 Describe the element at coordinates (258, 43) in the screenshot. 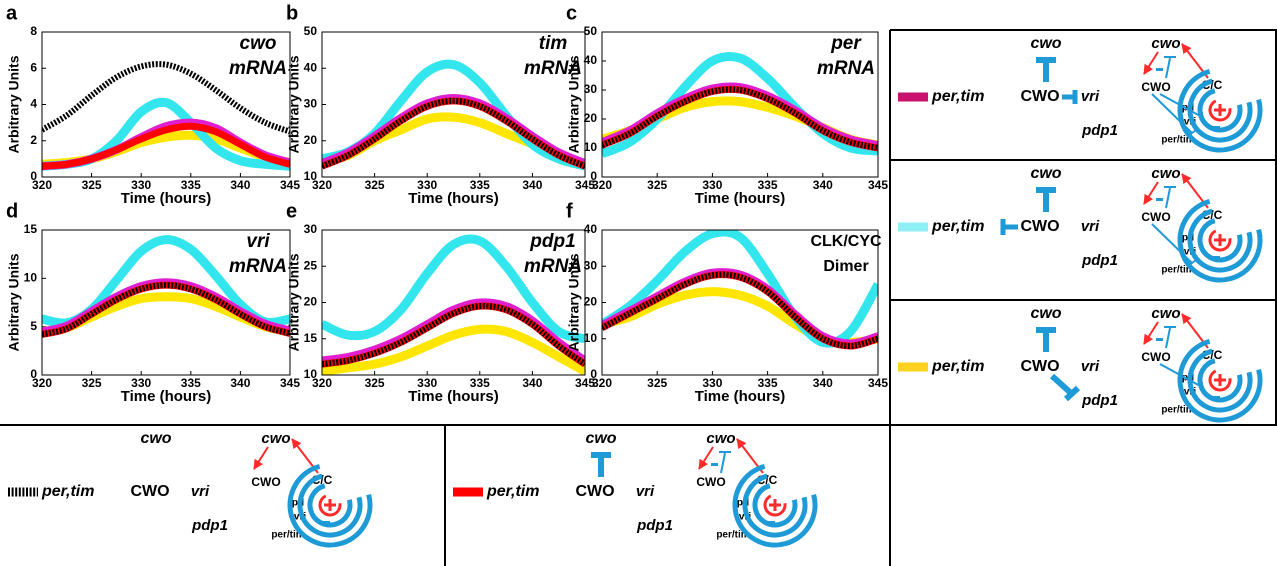

I see `chart-title: cwo` at that location.